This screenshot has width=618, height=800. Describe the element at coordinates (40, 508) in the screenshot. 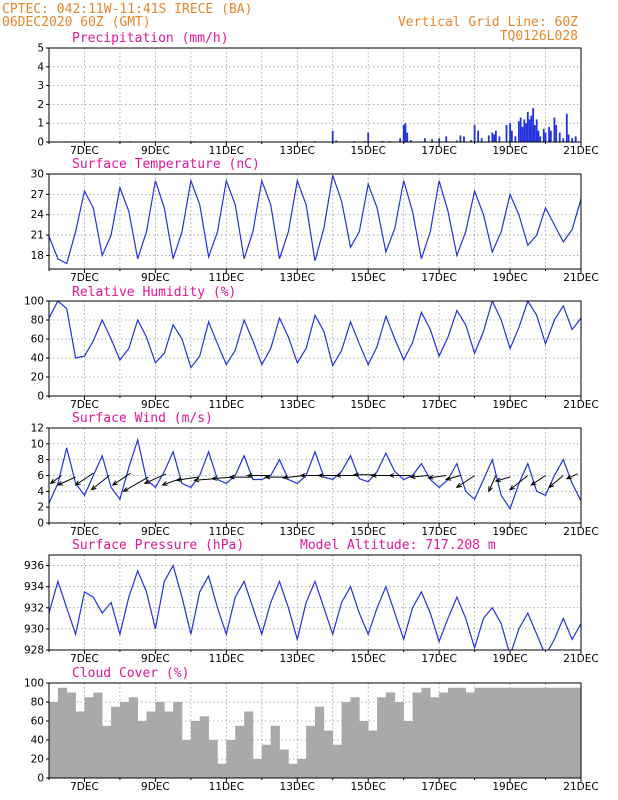

I see `y-tick-label: 2` at that location.